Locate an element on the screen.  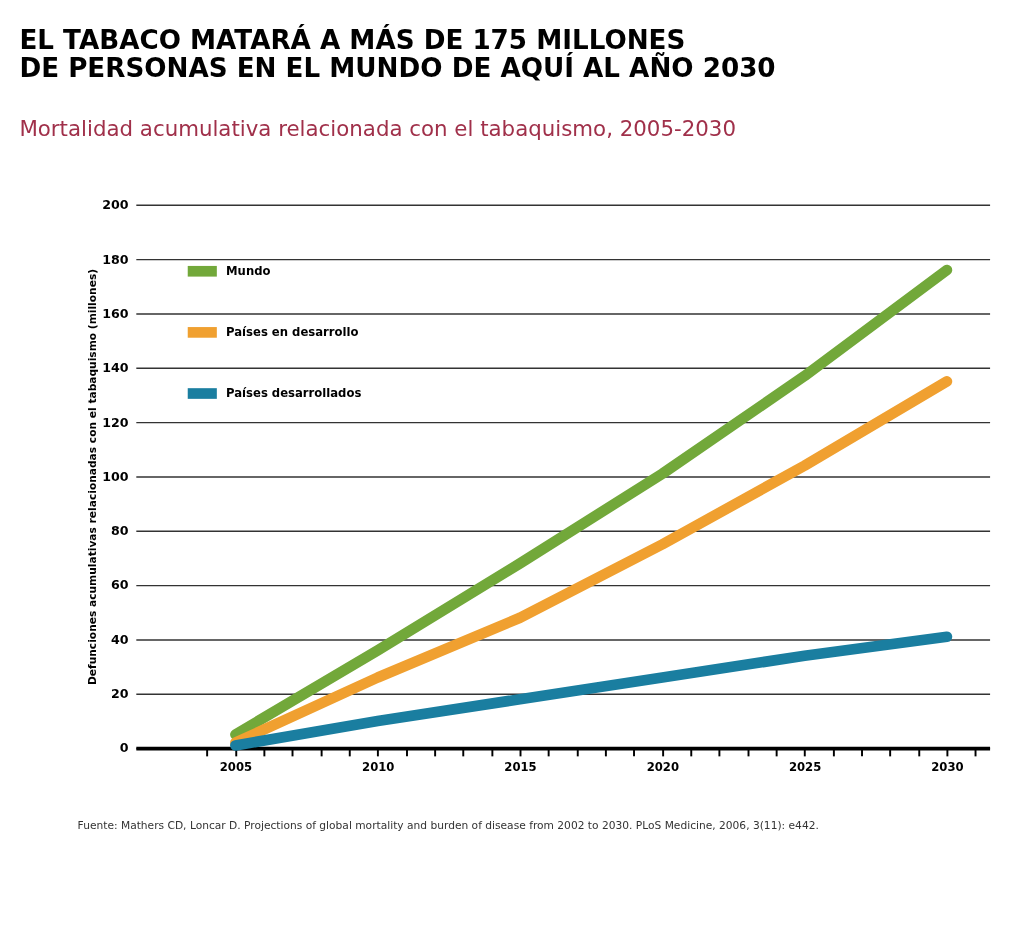
source-note: Fuente: Mathers CD, Loncar D. Projections of global mortality and burden of disease from 2002 to 2030. PLoS Medicine, 2006, 3(11): e442. is located at coordinates (448, 825).